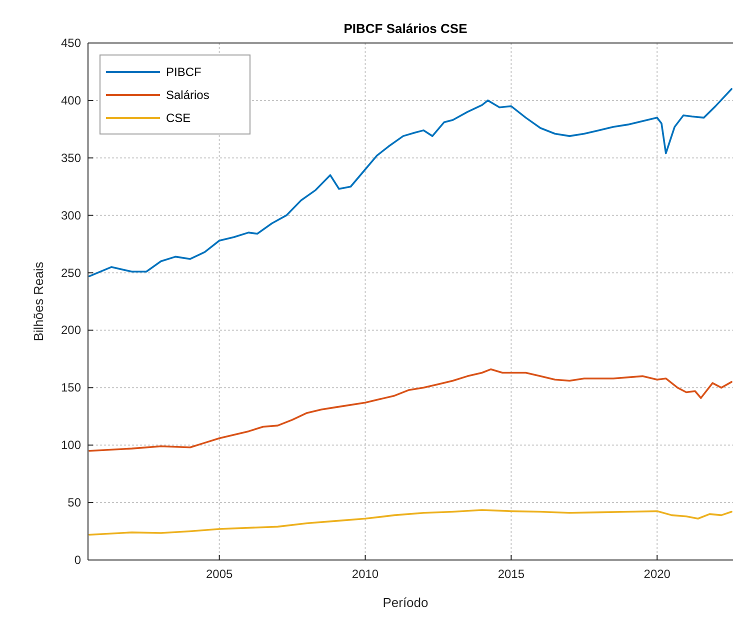 The image size is (733, 617). What do you see at coordinates (71, 43) in the screenshot?
I see `y-tick-label: 450` at bounding box center [71, 43].